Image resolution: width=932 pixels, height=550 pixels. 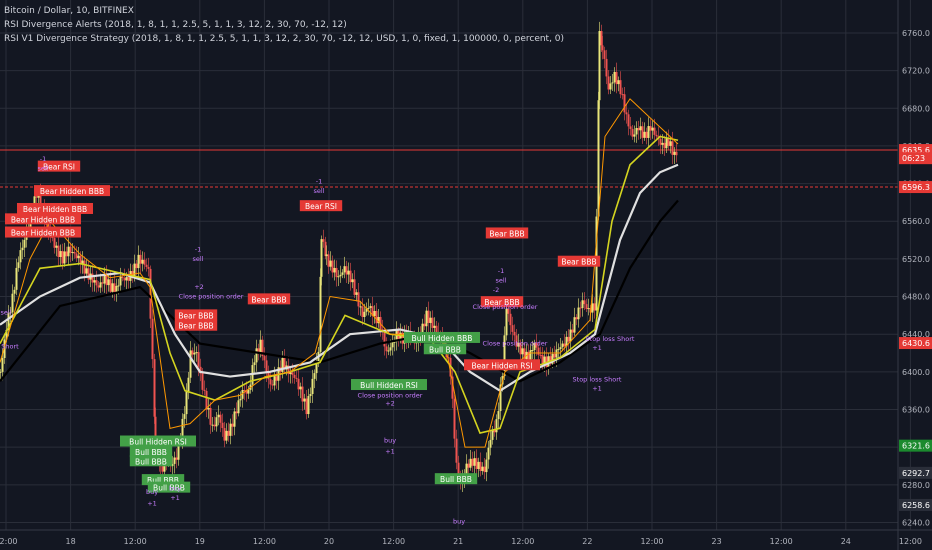 I want to click on divergence-label: Bull BBB, so click(x=163, y=480).